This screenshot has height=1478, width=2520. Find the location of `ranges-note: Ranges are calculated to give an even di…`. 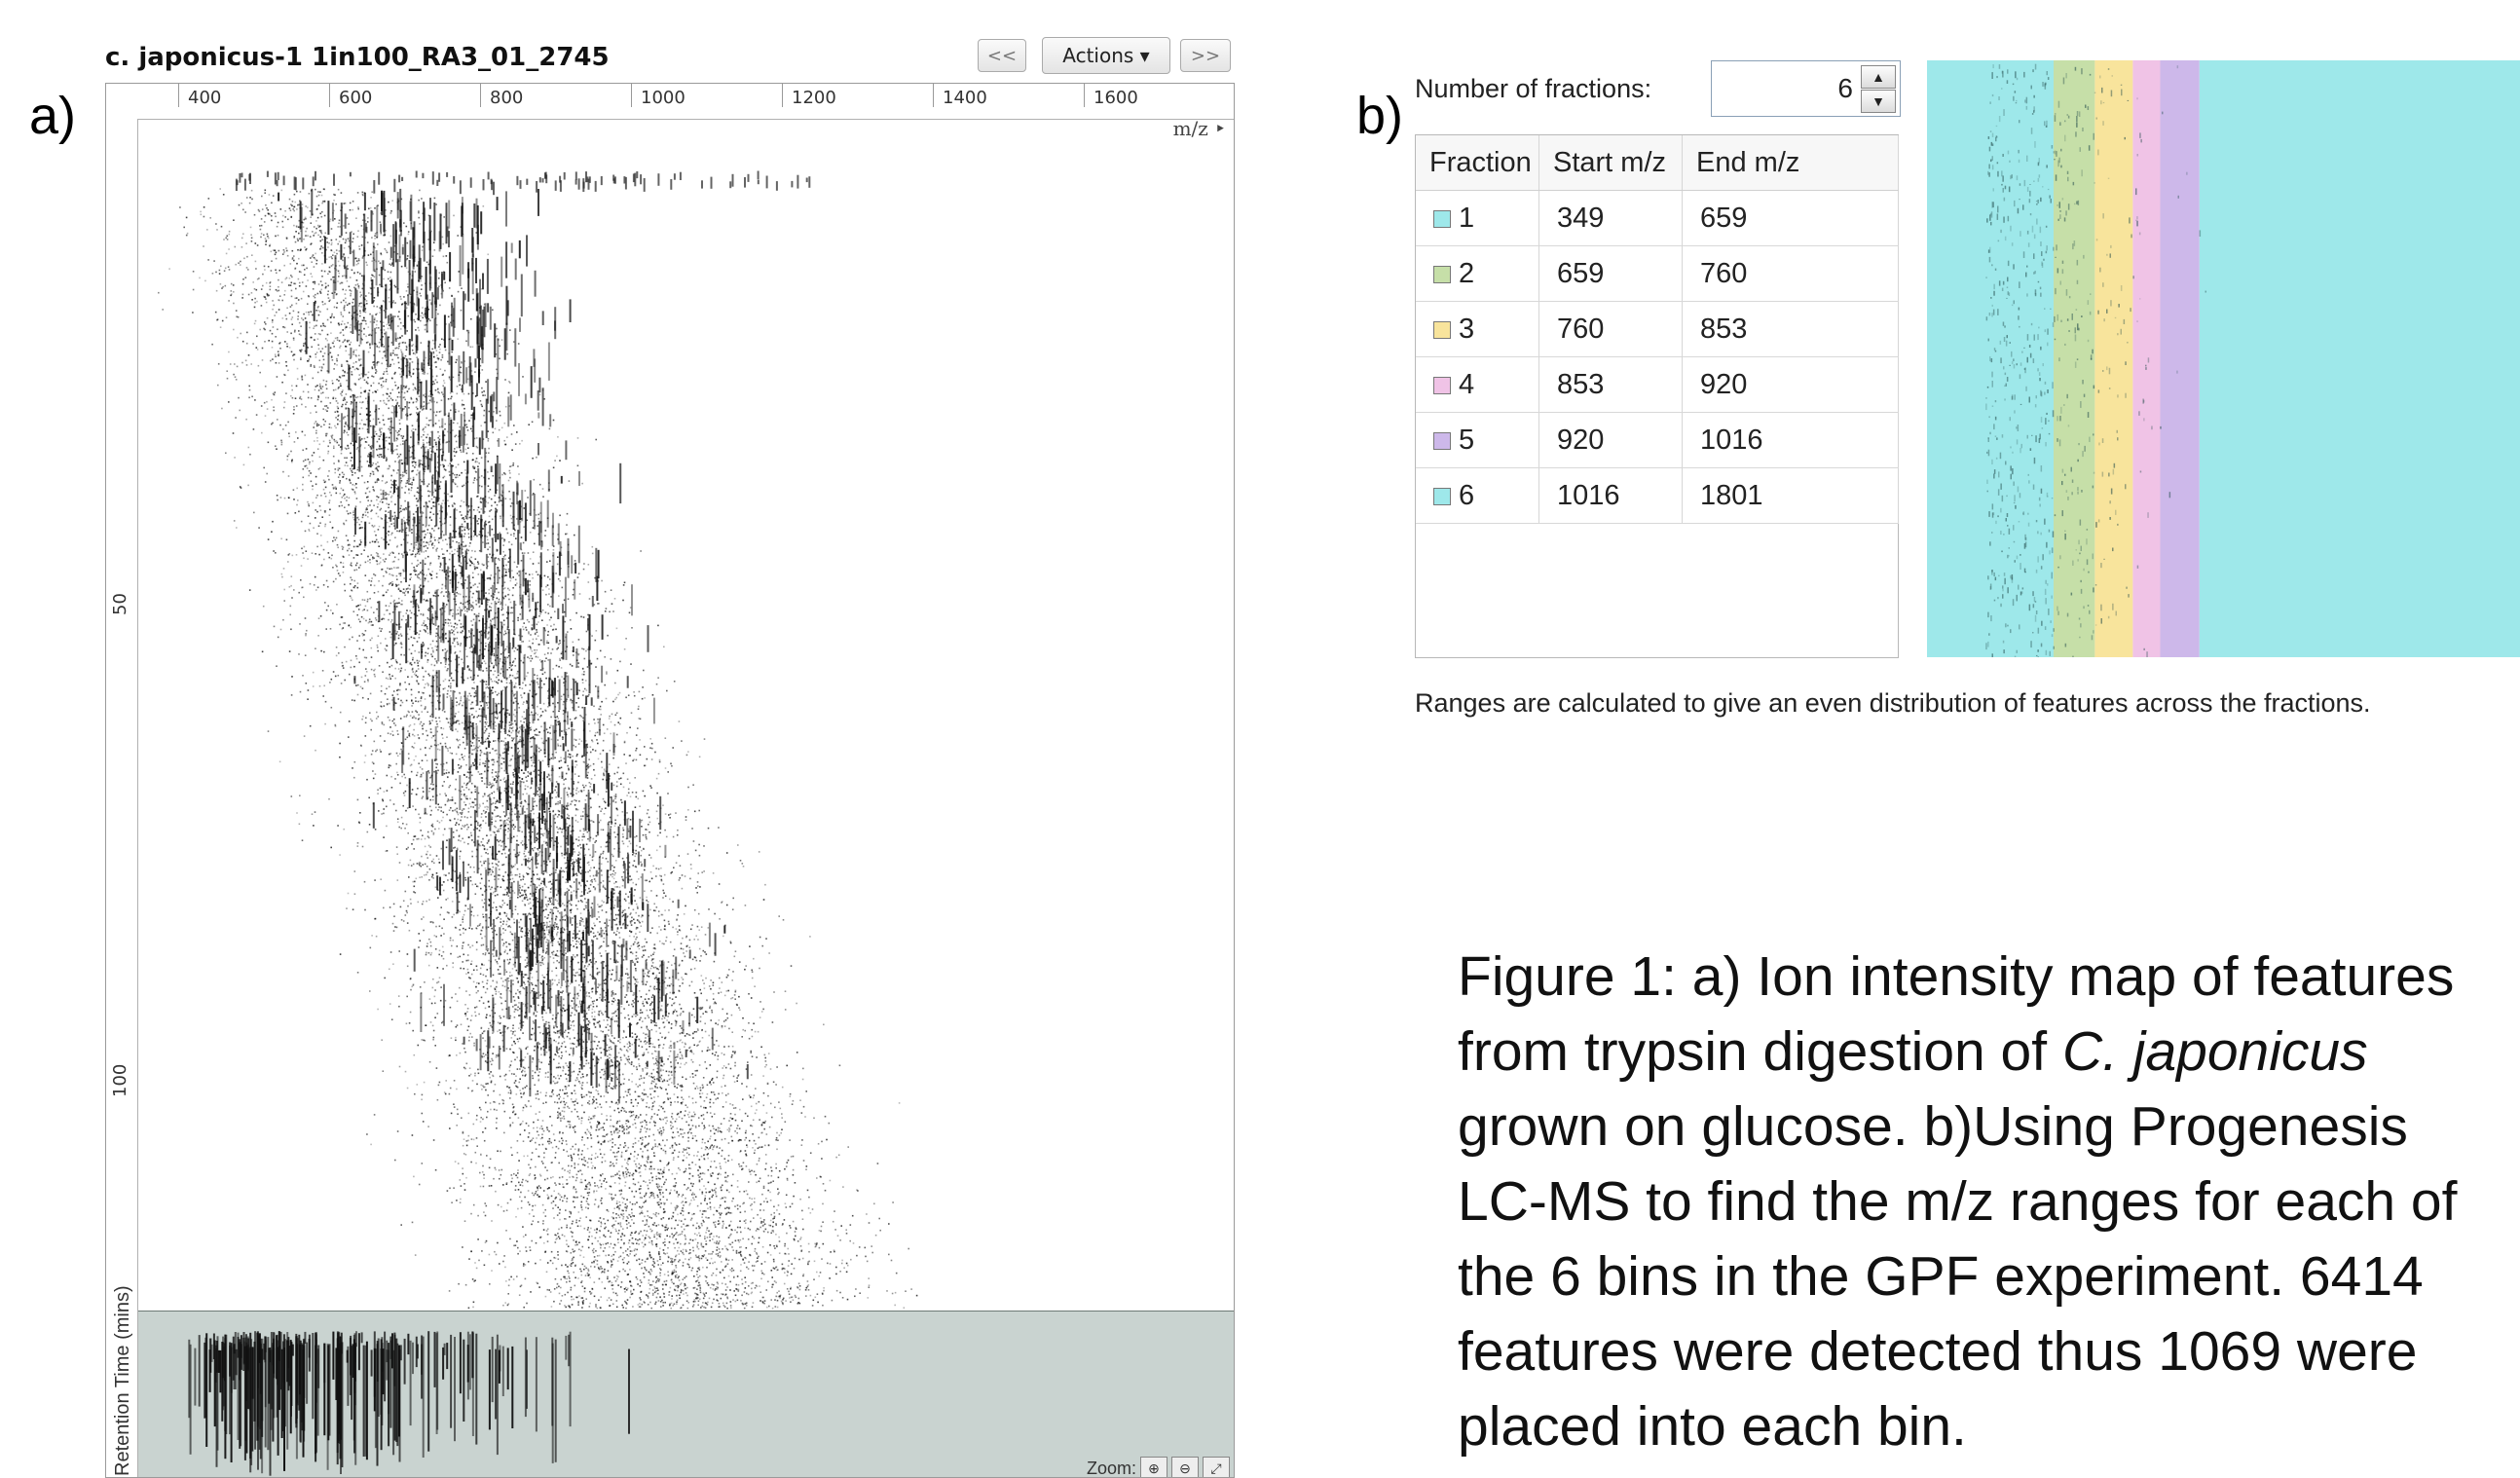

ranges-note: Ranges are calculated to give an even di… is located at coordinates (1893, 703).